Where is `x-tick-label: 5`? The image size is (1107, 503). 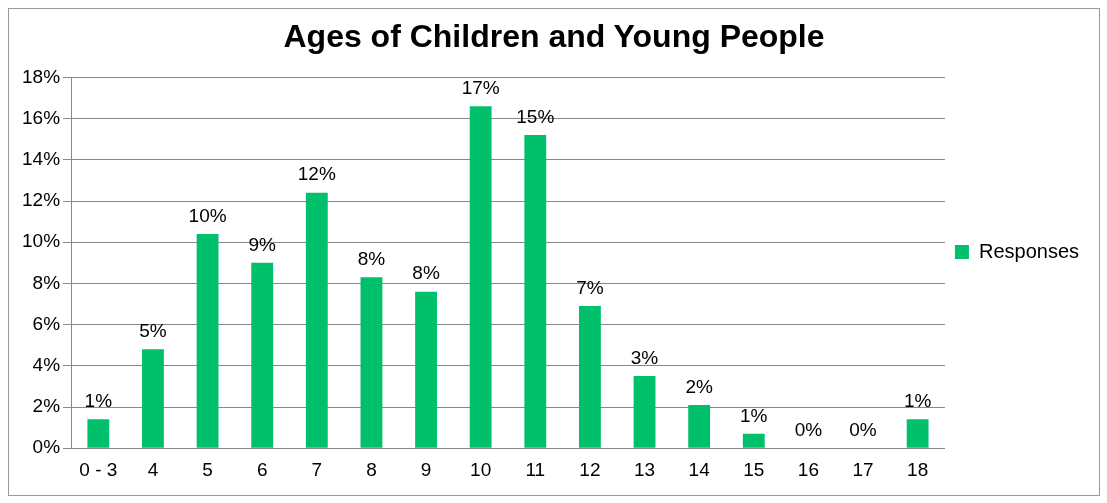
x-tick-label: 5 is located at coordinates (207, 469).